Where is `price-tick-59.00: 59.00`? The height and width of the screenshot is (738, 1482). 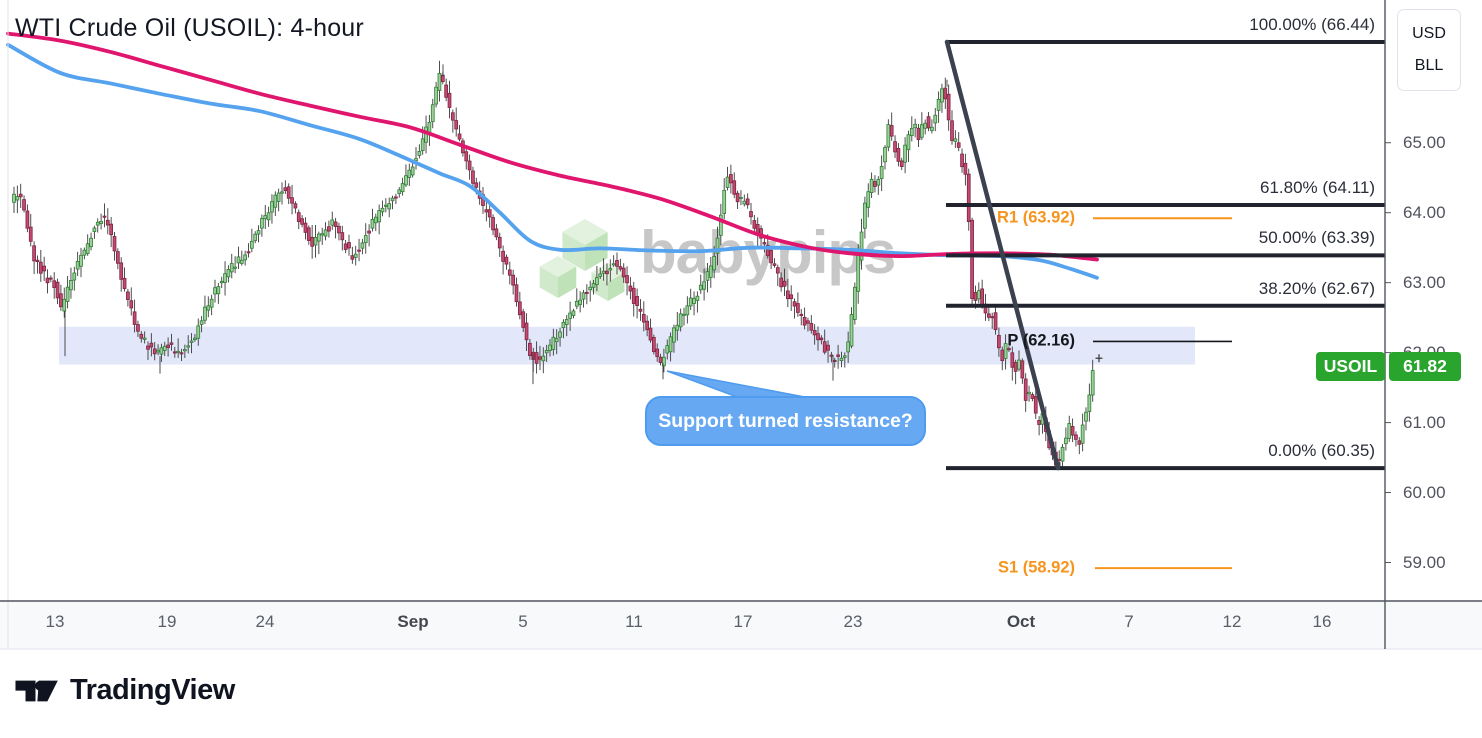 price-tick-59.00: 59.00 is located at coordinates (1424, 562).